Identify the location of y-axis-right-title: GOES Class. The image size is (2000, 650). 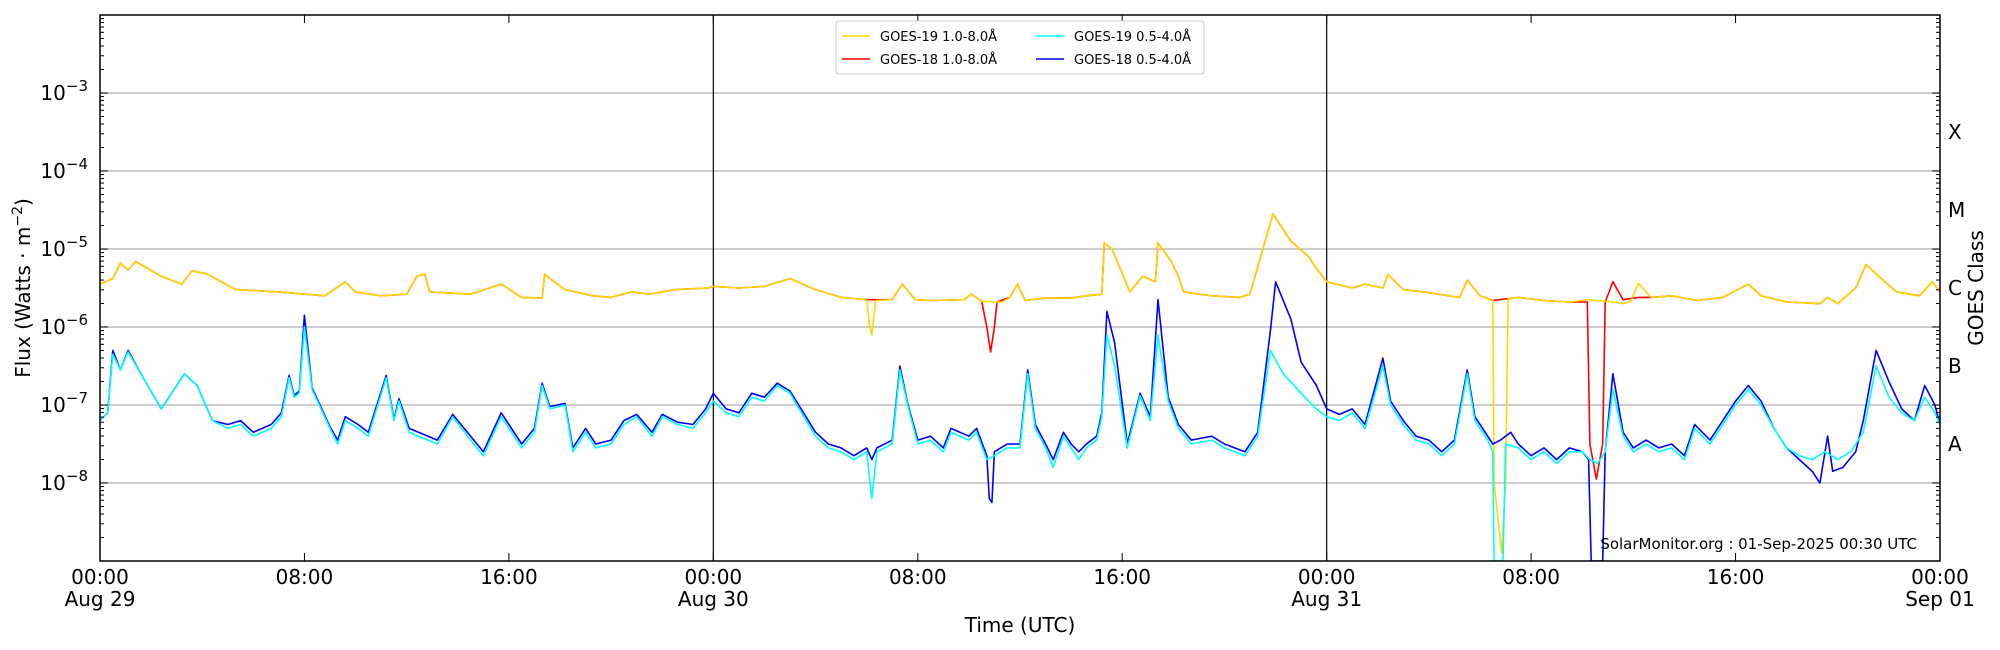
(1976, 288).